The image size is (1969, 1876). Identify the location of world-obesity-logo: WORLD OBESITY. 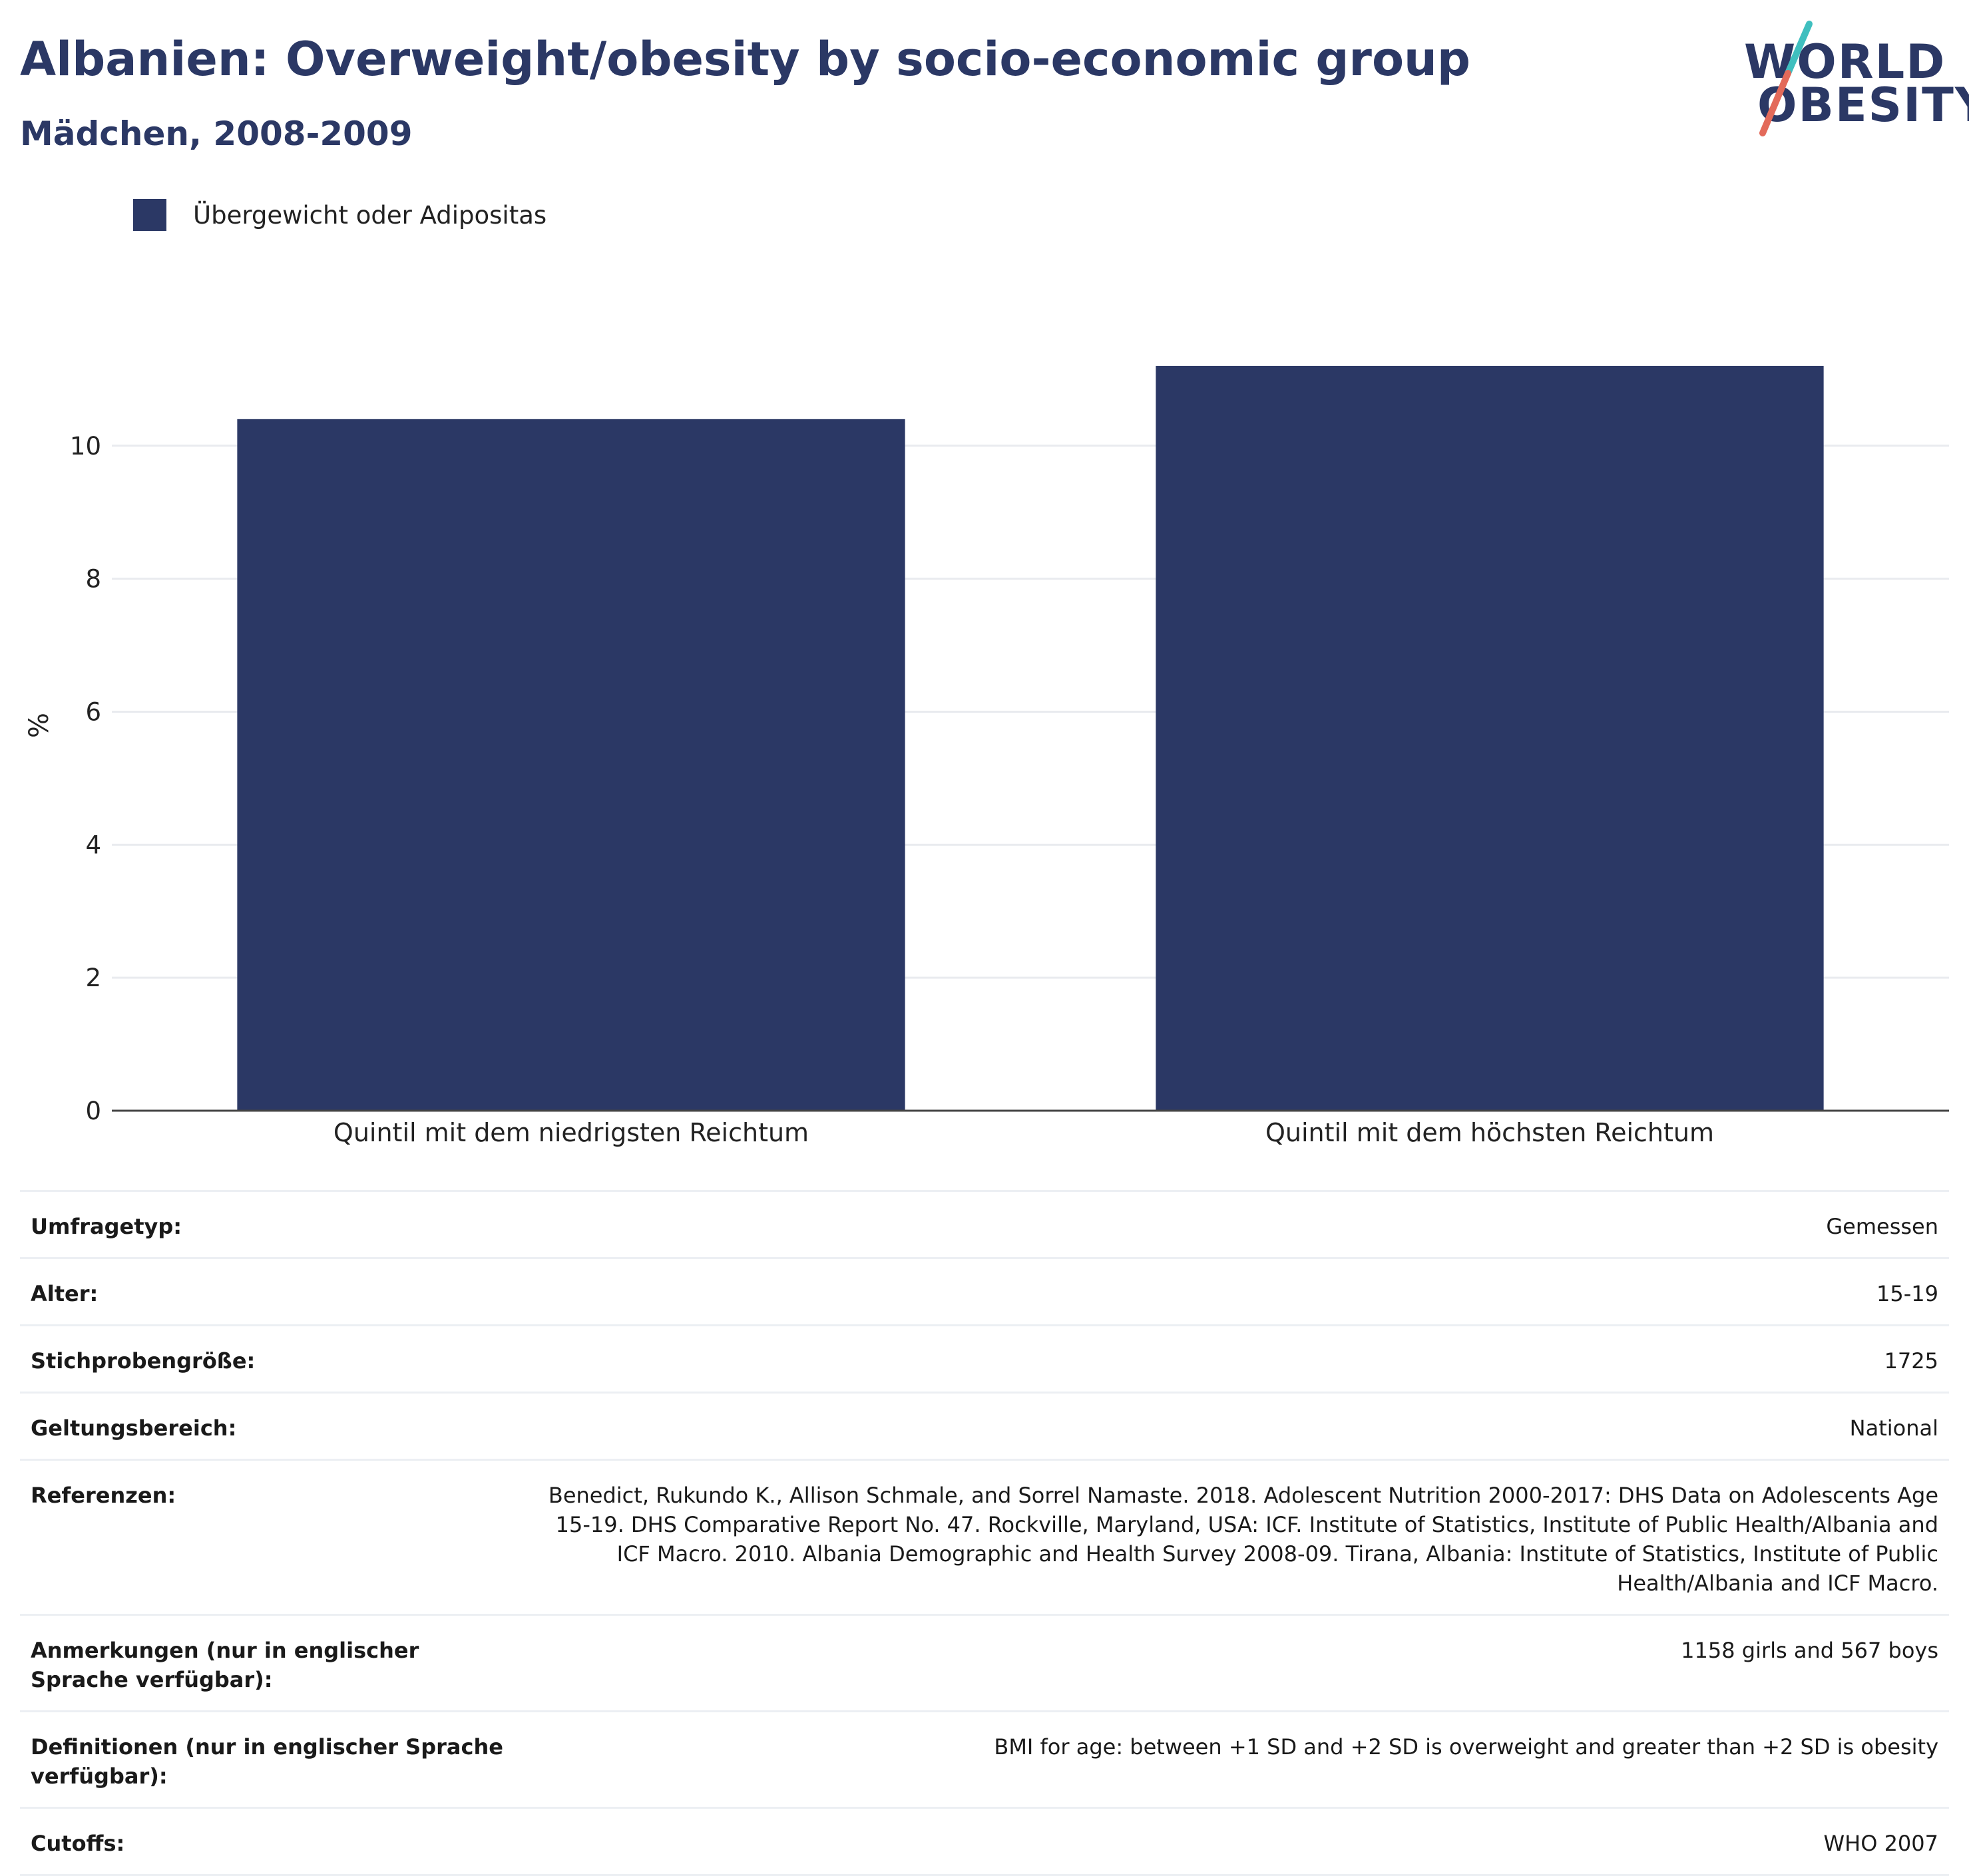
(1850, 82).